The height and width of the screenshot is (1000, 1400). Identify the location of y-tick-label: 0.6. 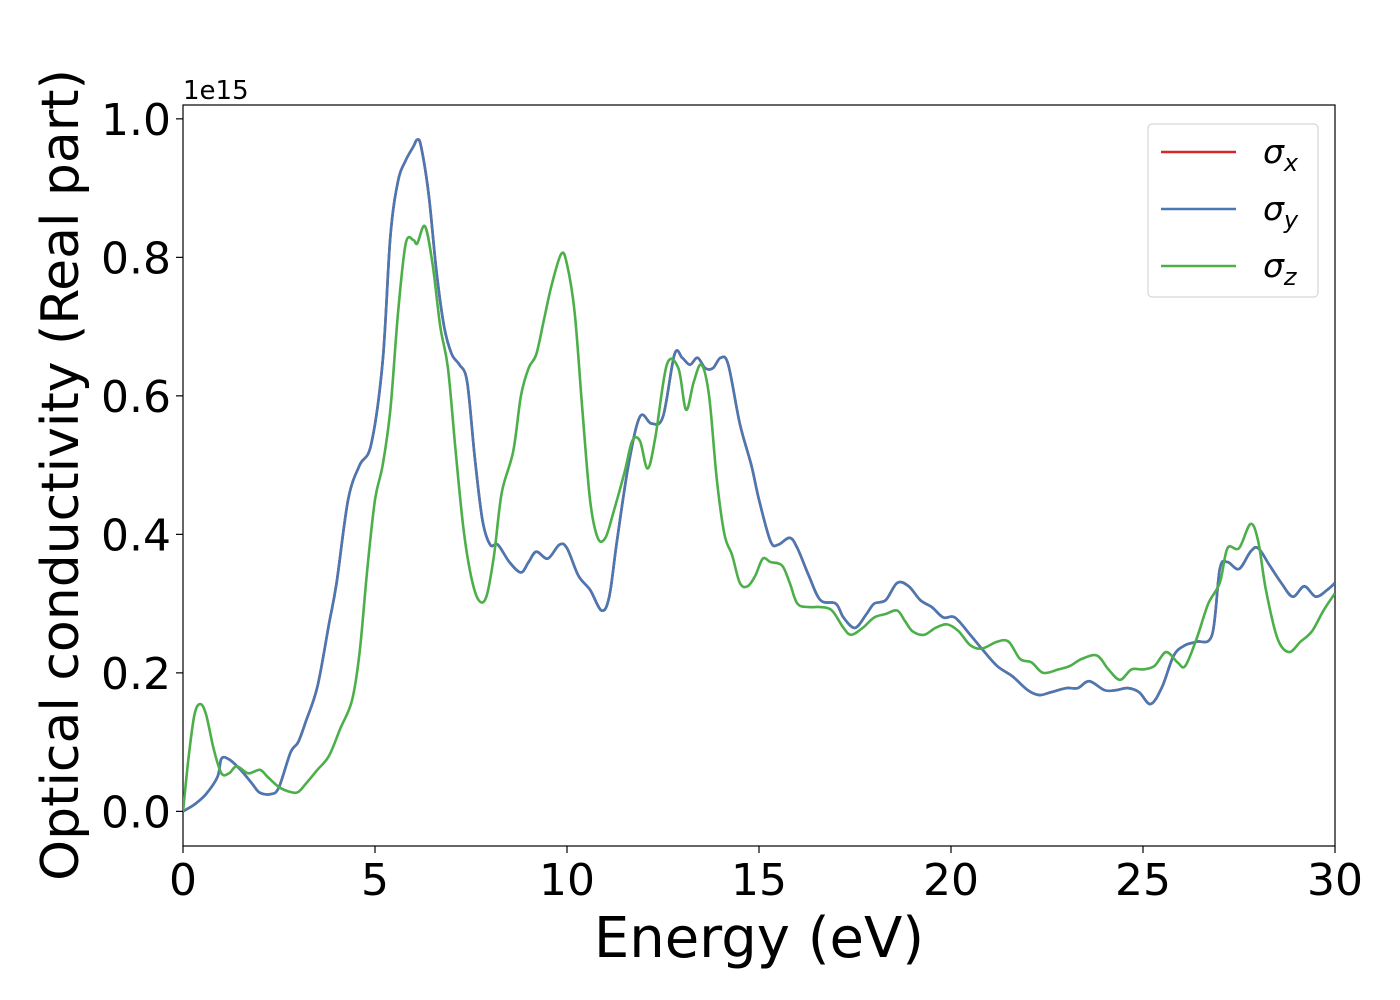
(136, 397).